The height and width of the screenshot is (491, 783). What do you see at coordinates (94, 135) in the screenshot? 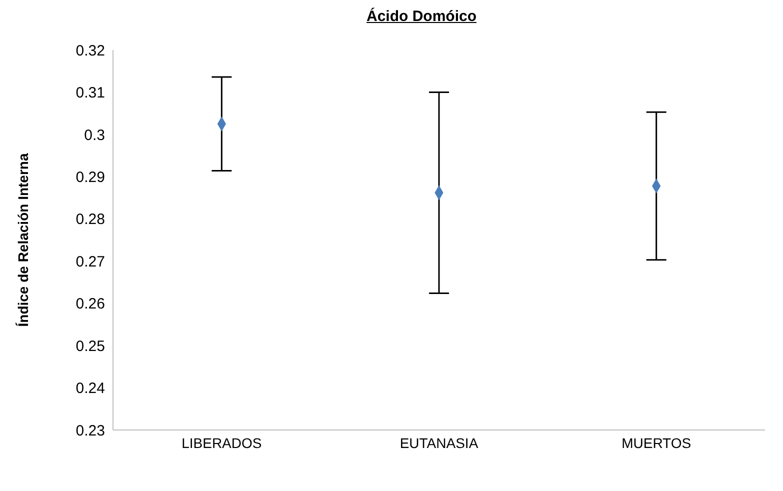
I see `y-tick-label: 0.3` at bounding box center [94, 135].